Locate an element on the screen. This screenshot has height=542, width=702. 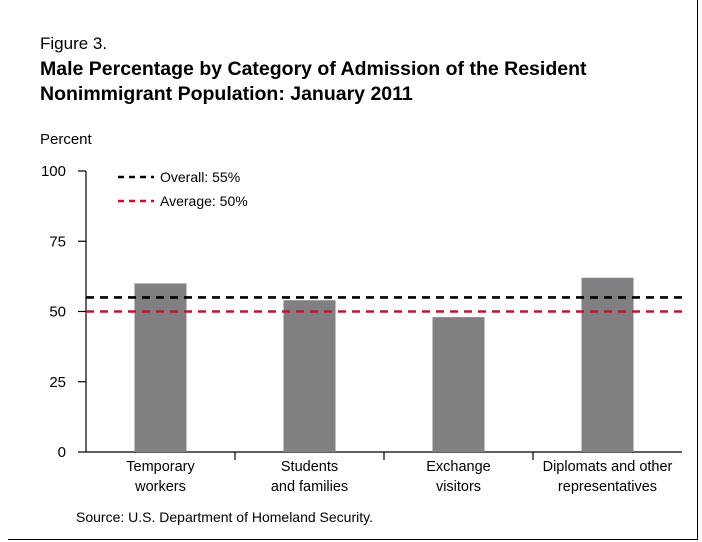
y-tick-label: 25 is located at coordinates (57, 382).